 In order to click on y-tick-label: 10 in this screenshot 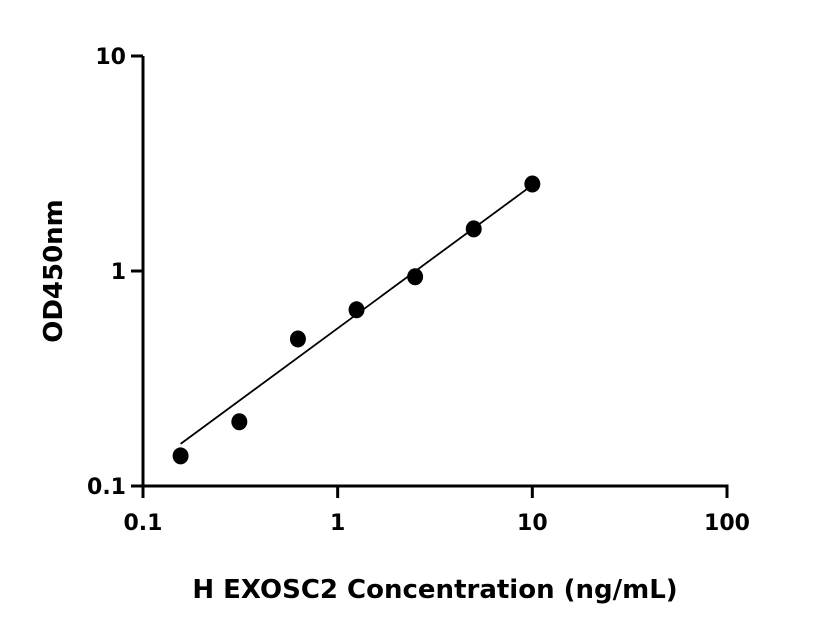, I will do `click(110, 57)`.